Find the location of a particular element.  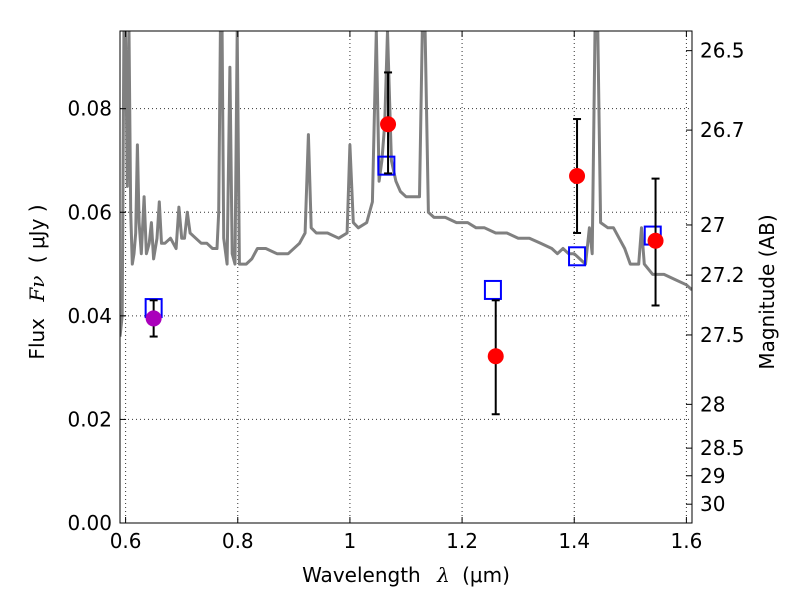

y-tick-label: 0.08 is located at coordinates (89, 109).